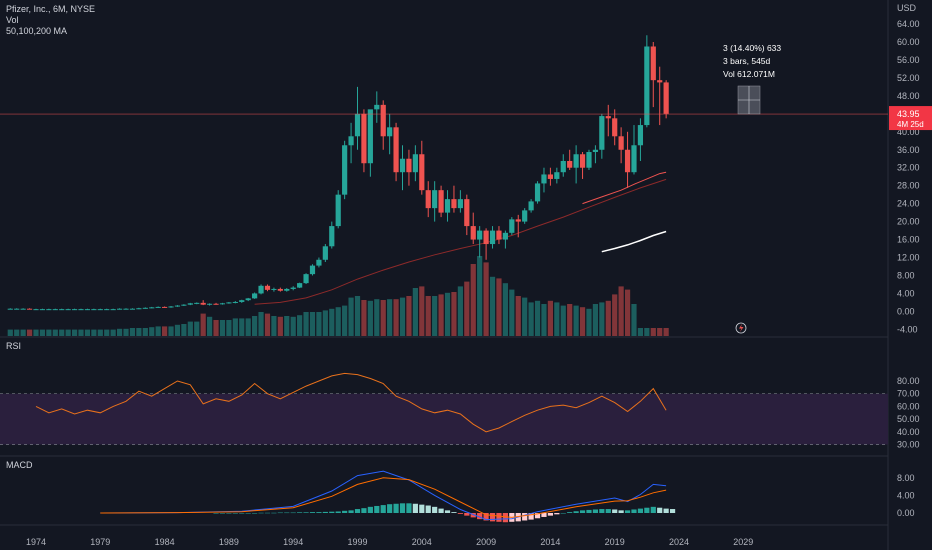 The width and height of the screenshot is (932, 550). I want to click on price-tick-label: 24.00, so click(908, 204).